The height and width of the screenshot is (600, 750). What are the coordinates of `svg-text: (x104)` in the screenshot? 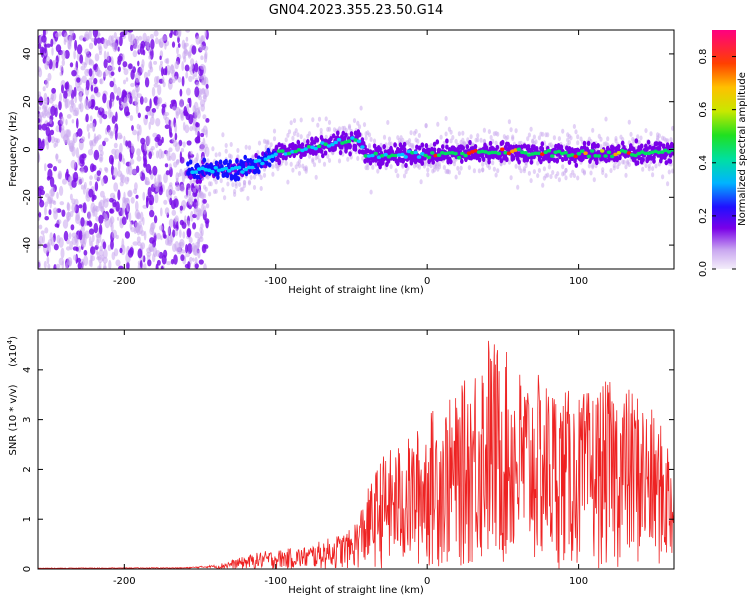 It's located at (12, 351).